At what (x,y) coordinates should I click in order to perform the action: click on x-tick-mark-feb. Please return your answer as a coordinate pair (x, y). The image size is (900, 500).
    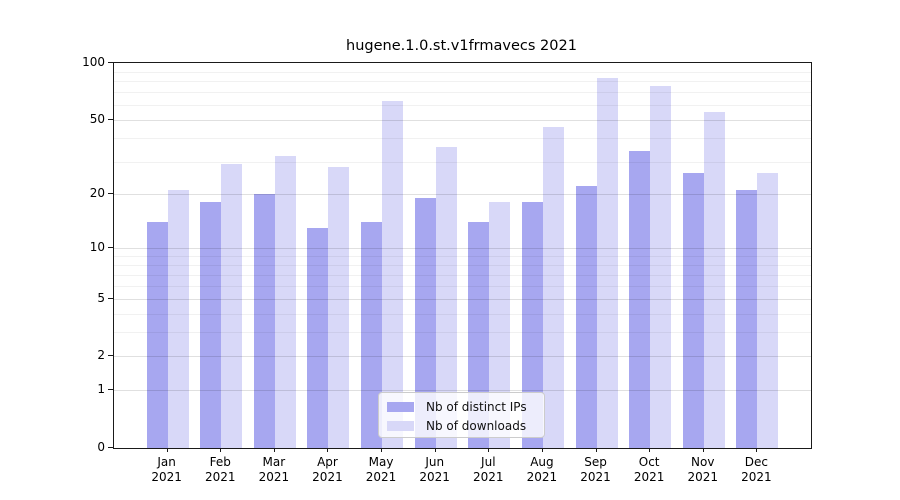
    Looking at the image, I should click on (221, 450).